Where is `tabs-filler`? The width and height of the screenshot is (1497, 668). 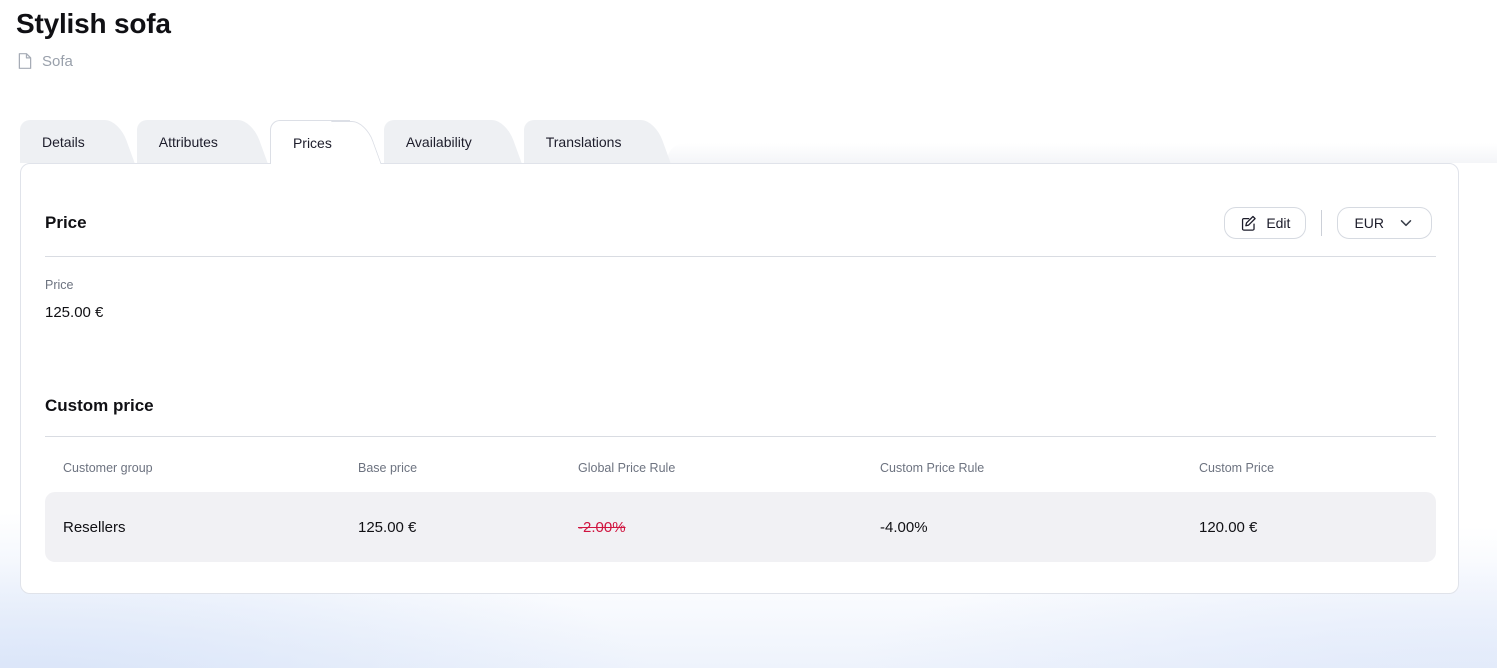 tabs-filler is located at coordinates (1082, 153).